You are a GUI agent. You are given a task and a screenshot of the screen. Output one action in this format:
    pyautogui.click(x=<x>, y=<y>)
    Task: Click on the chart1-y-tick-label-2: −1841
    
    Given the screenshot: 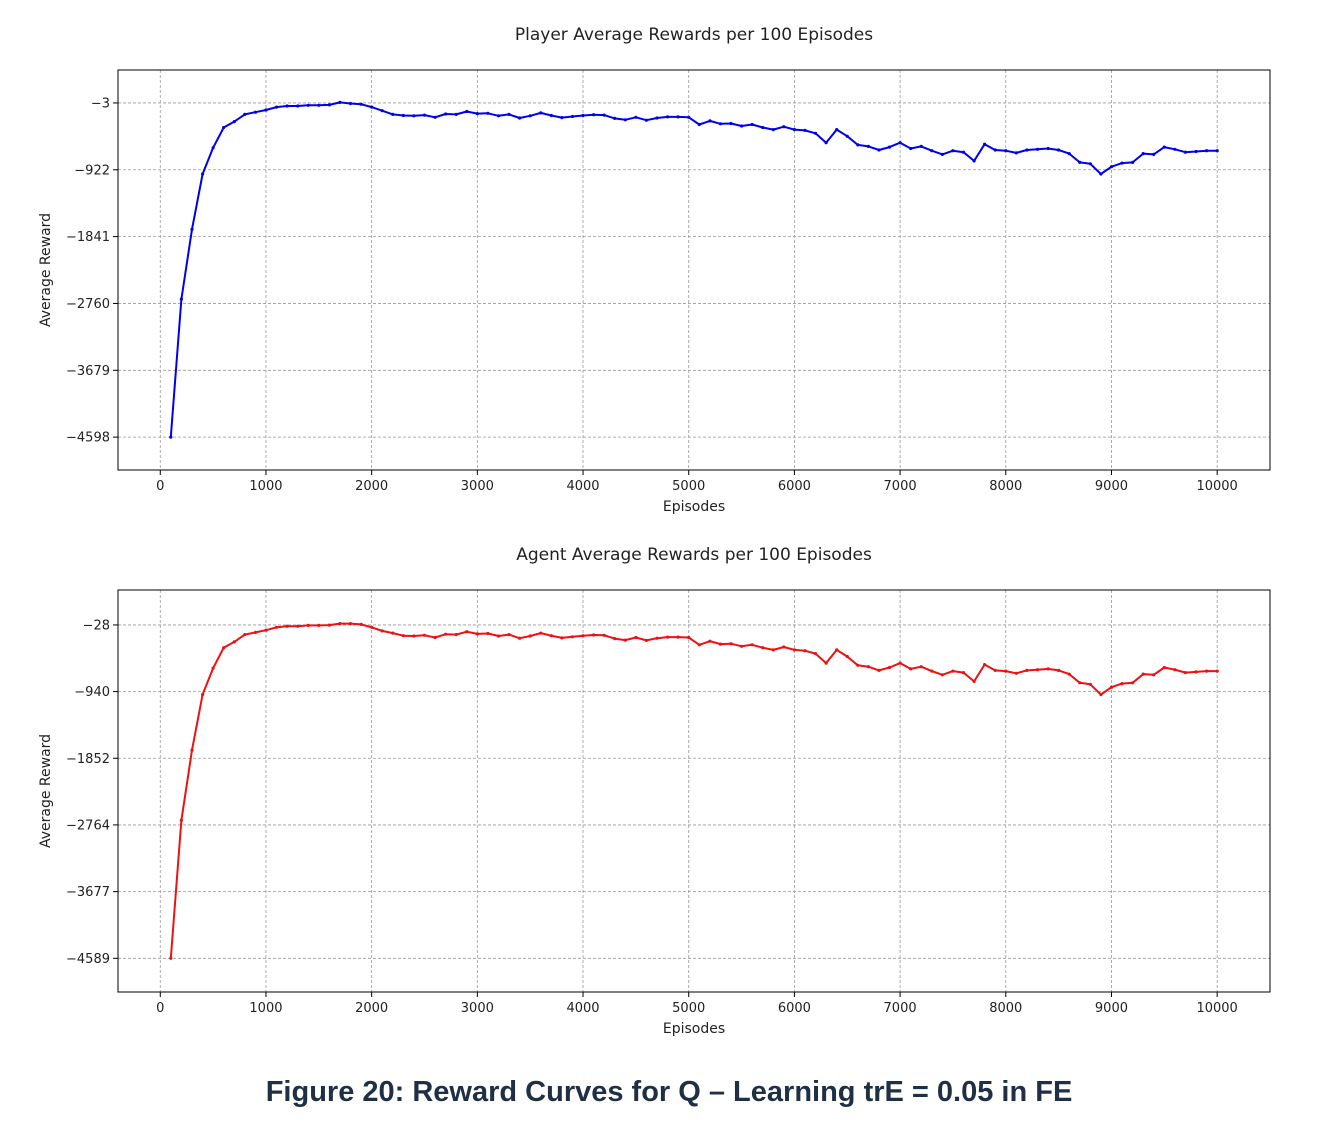 What is the action you would take?
    pyautogui.click(x=88, y=237)
    